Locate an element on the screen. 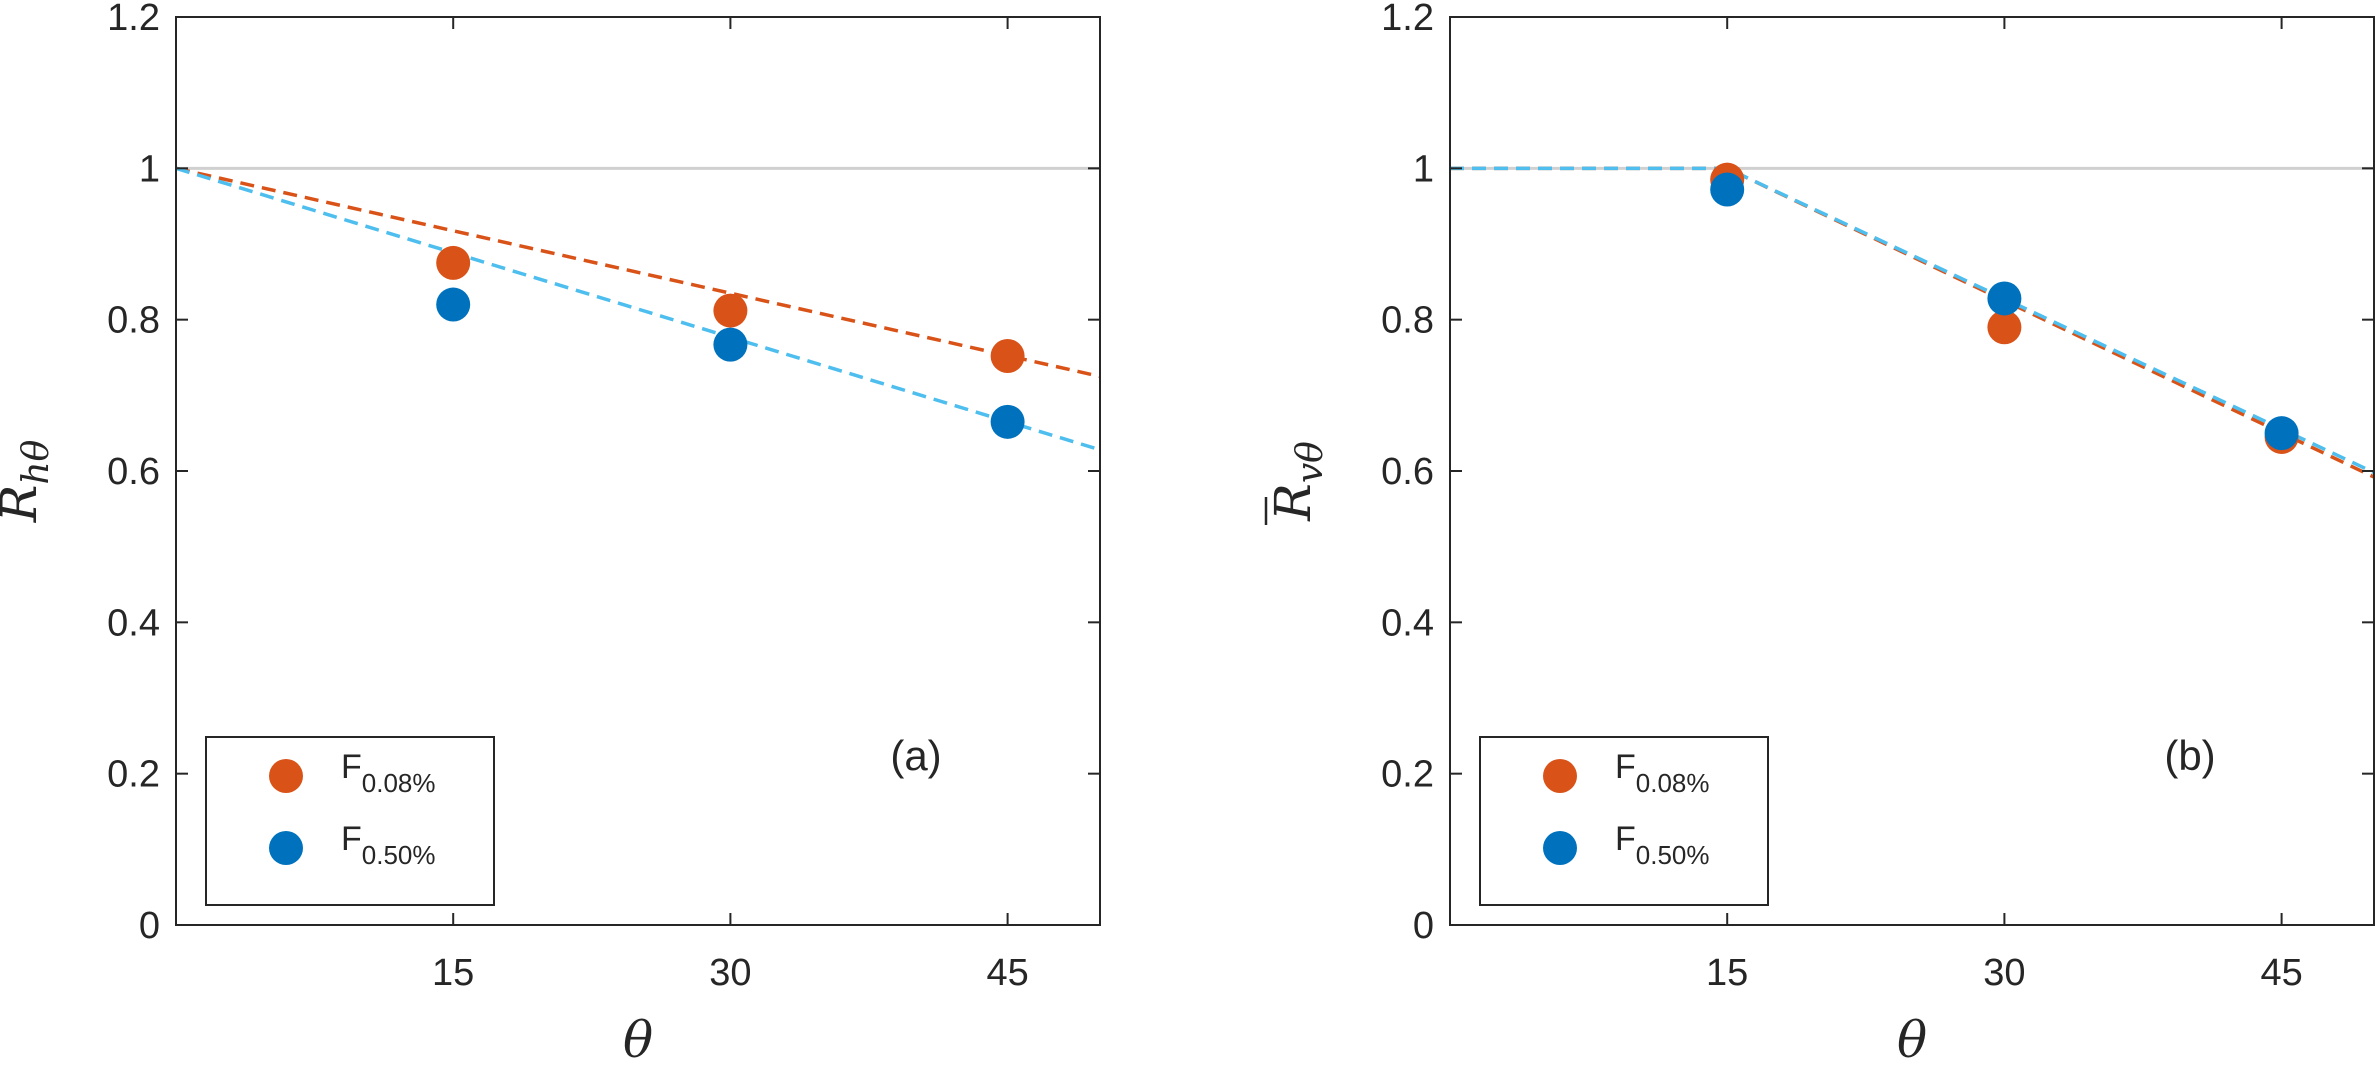  panel-label: (b) is located at coordinates (2189, 755).